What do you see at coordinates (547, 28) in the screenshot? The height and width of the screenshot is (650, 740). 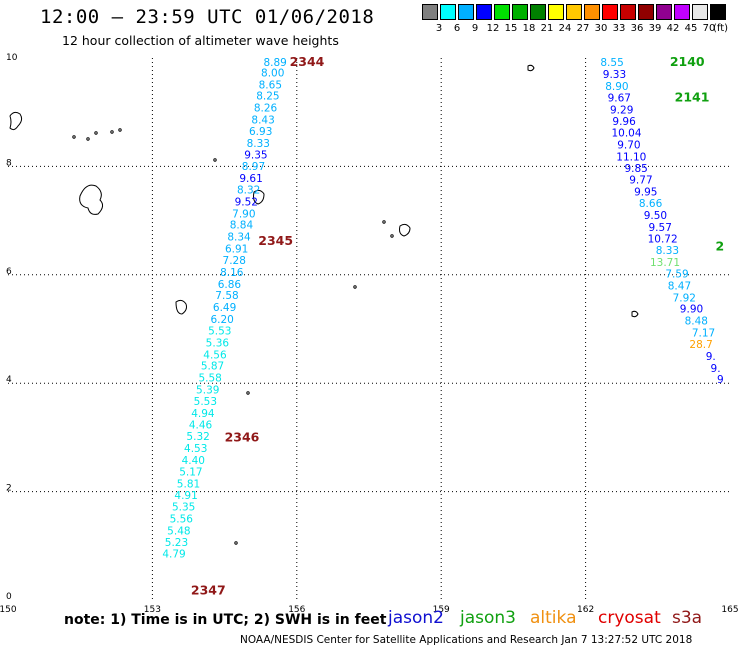 I see `legend-tick-label: 21` at bounding box center [547, 28].